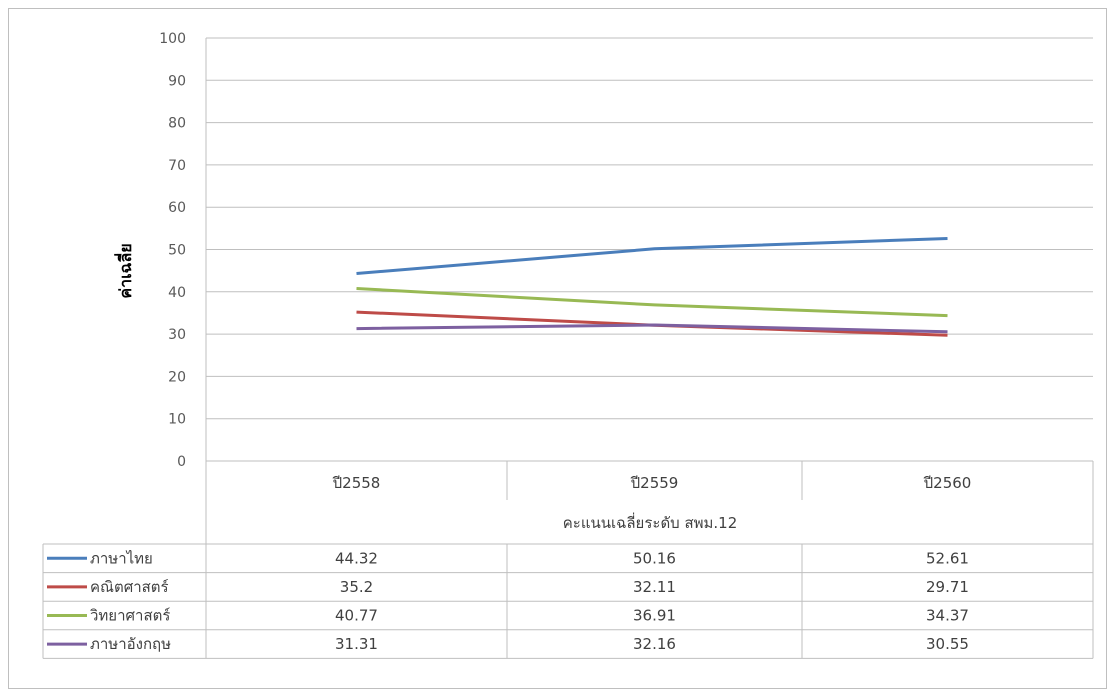  What do you see at coordinates (947, 558) in the screenshot?
I see `data-value-cell: 52.61` at bounding box center [947, 558].